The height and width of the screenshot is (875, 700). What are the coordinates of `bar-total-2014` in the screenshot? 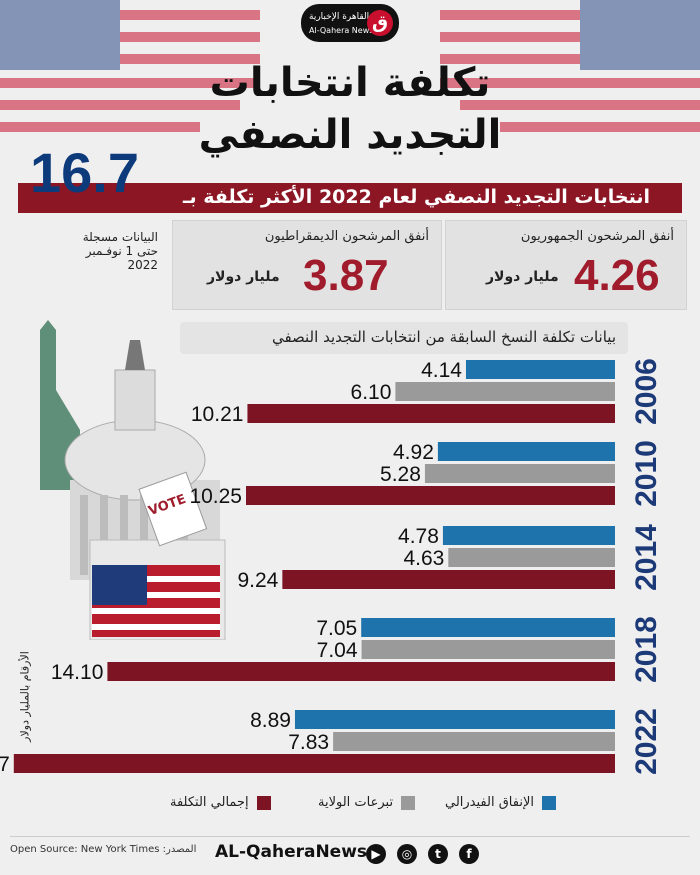 It's located at (448, 579).